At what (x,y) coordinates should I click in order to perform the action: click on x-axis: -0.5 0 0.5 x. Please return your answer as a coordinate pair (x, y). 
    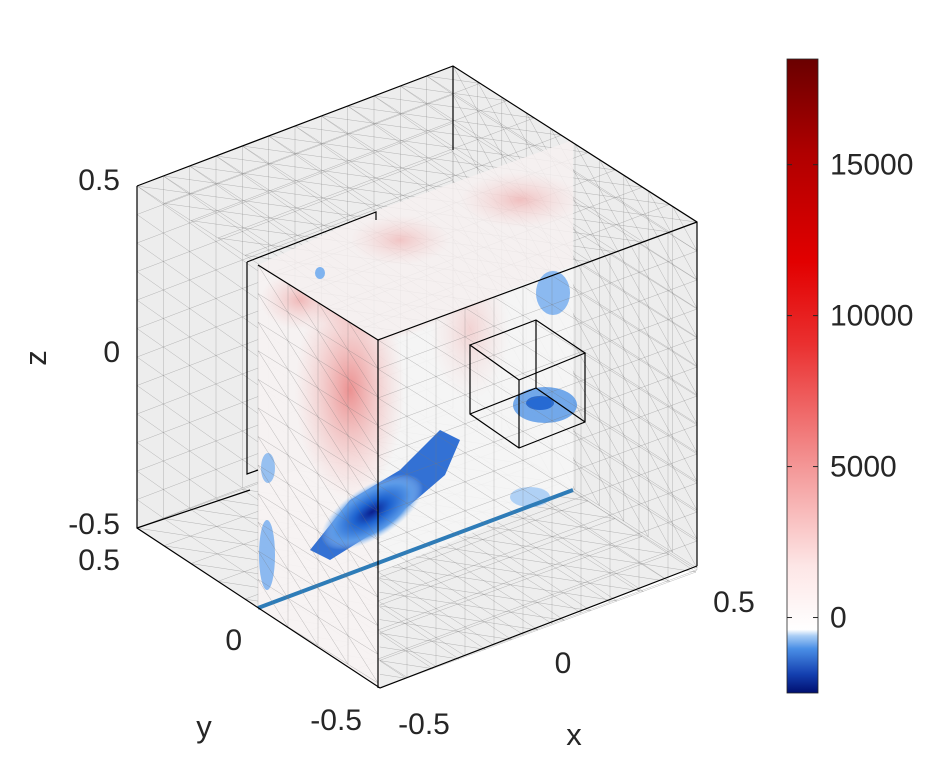
    Looking at the image, I should click on (576, 669).